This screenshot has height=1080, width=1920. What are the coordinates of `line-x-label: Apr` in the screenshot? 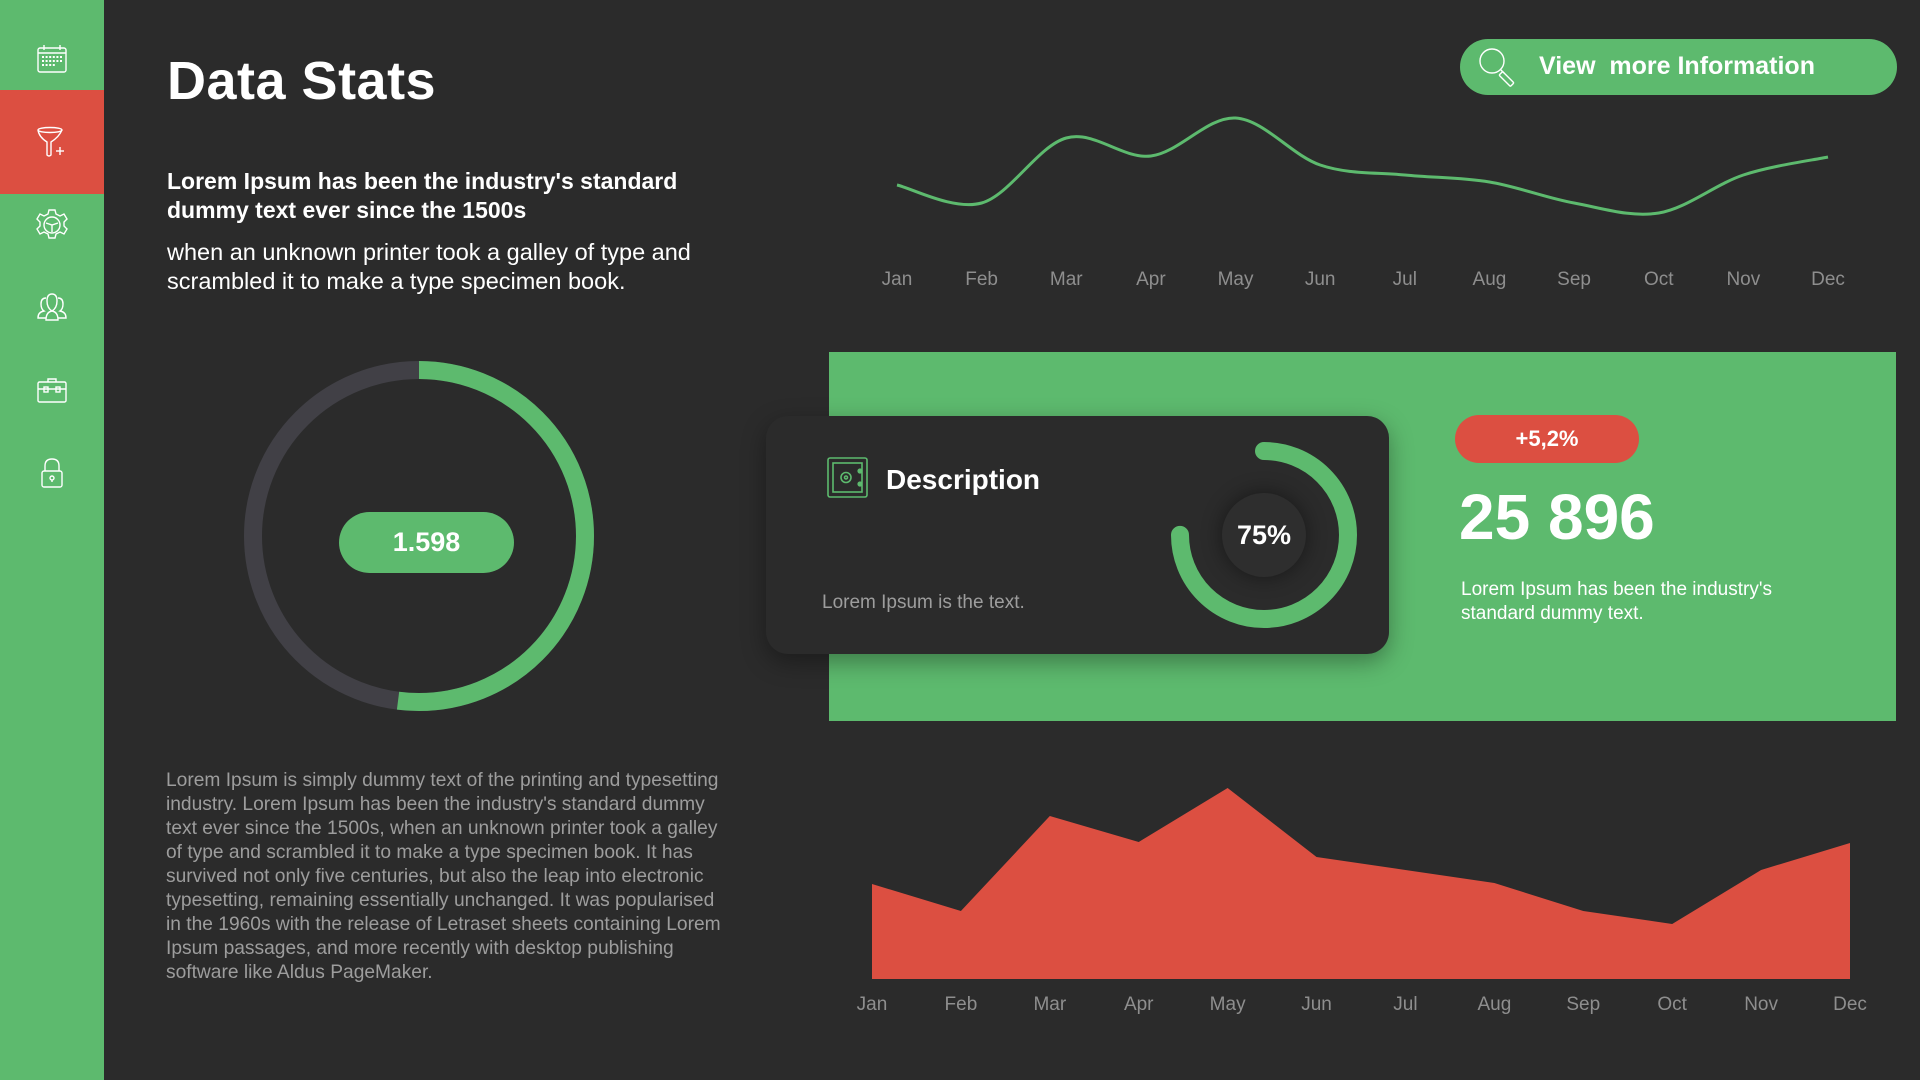 It's located at (1151, 279).